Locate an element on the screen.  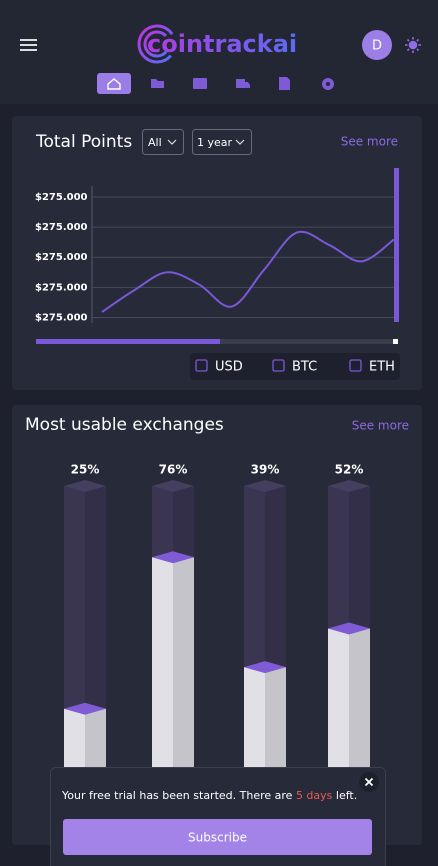
button-label: Subscribe is located at coordinates (217, 838).